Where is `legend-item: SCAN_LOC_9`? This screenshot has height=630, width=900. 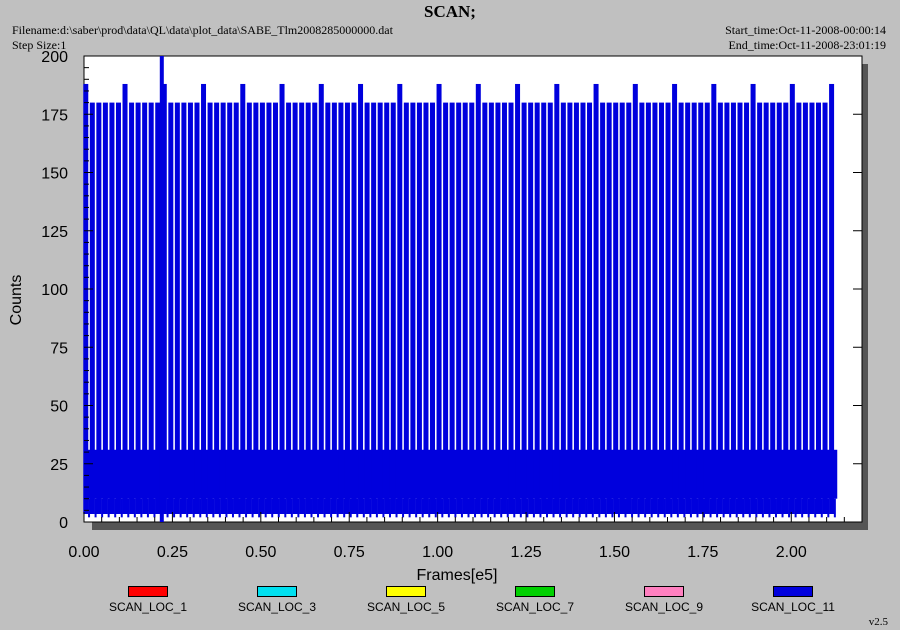
legend-item: SCAN_LOC_9 is located at coordinates (664, 600).